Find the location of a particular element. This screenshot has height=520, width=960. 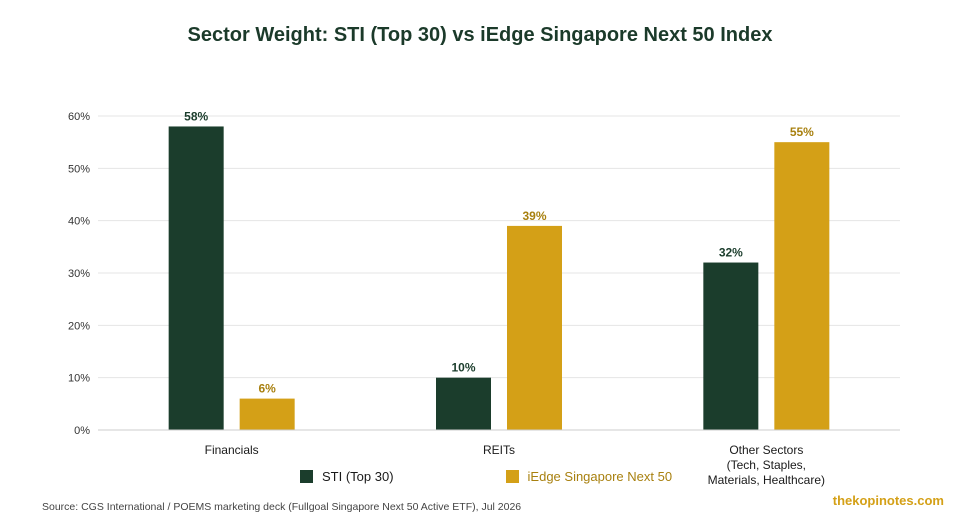

y-tick-label: 0% is located at coordinates (82, 431).